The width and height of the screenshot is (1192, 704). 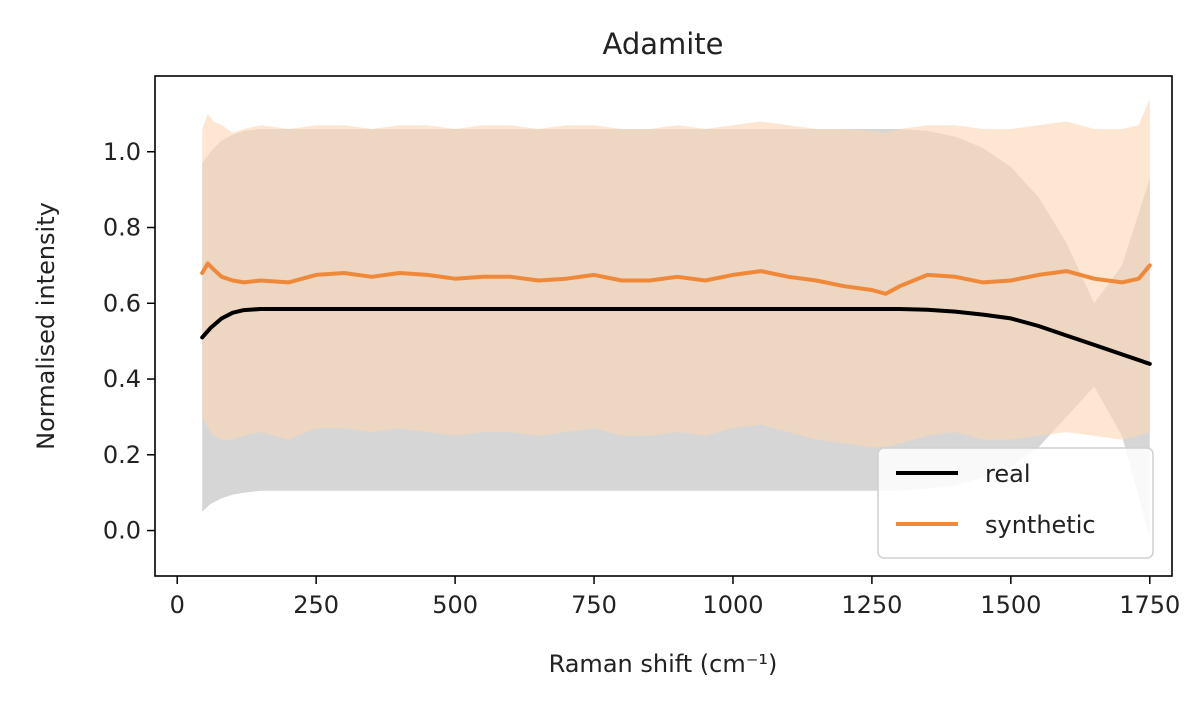 I want to click on y-axis: 0.0 0.2 0.4 0.6 0.8 1.0, so click(x=129, y=341).